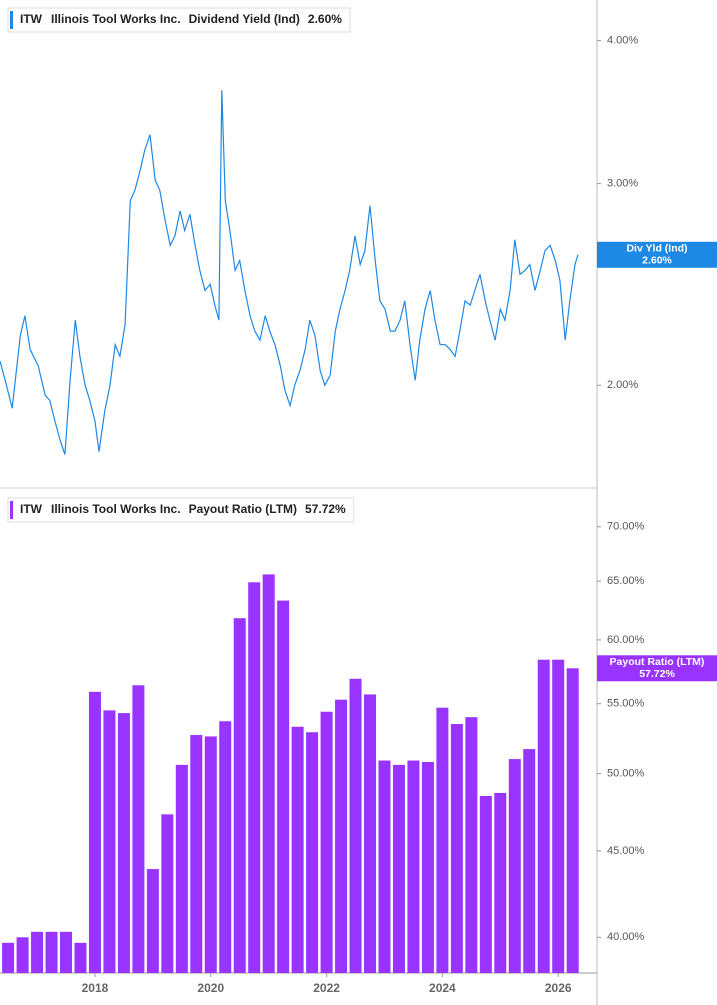  I want to click on value-tag-value: 2.60%, so click(657, 261).